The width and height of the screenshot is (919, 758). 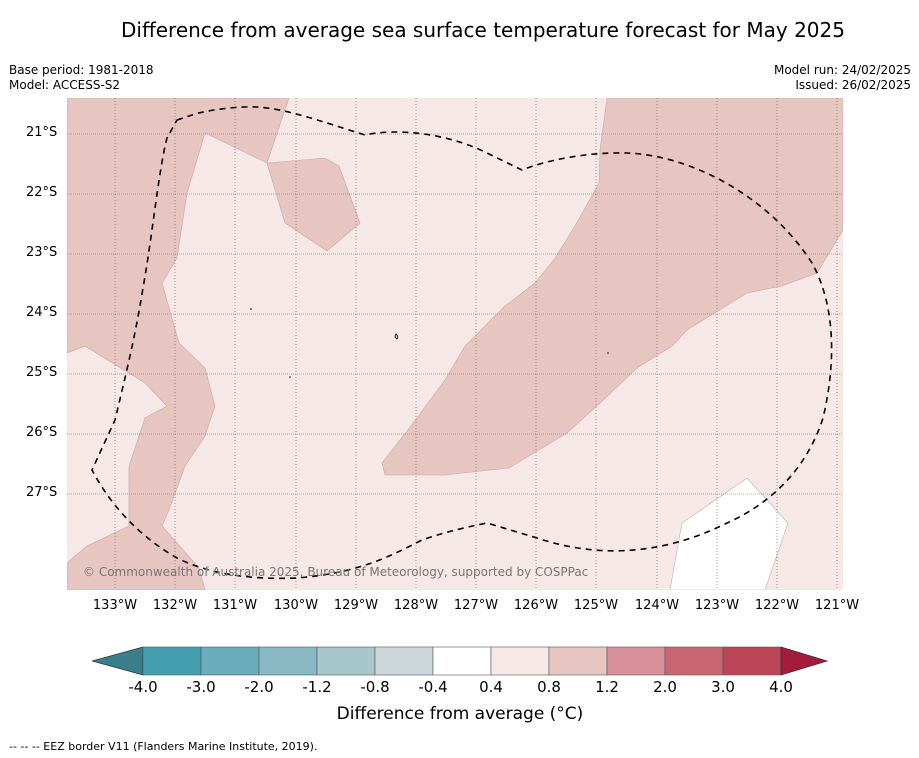 I want to click on colorbar-tick-label: -4.0, so click(x=143, y=687).